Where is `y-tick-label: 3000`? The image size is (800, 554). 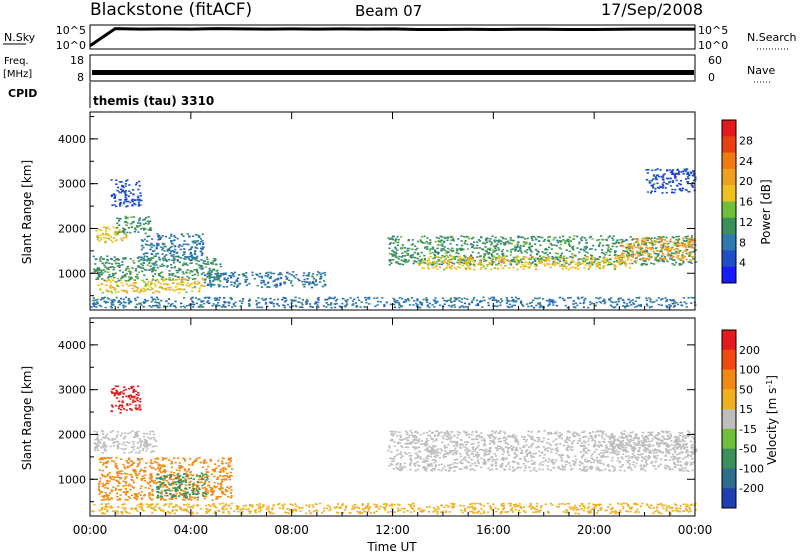 y-tick-label: 3000 is located at coordinates (72, 184).